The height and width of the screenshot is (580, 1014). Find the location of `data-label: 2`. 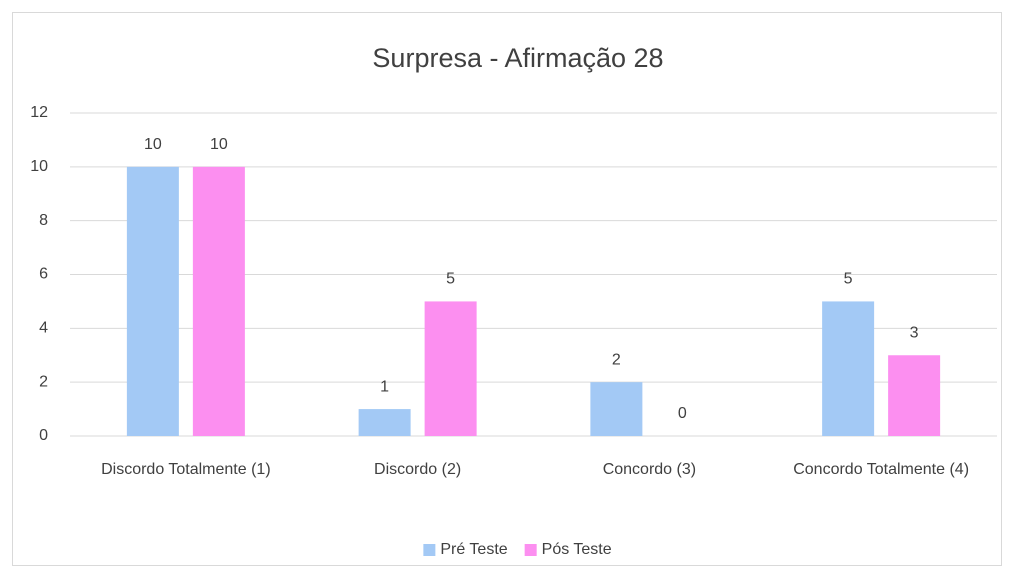

data-label: 2 is located at coordinates (616, 359).